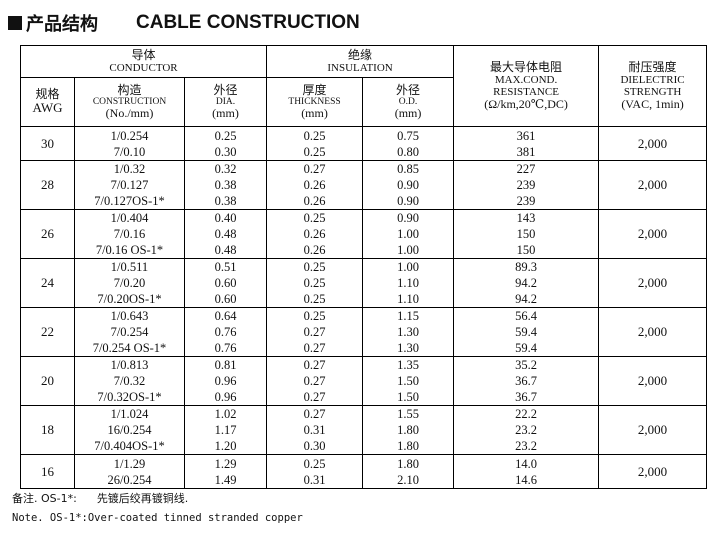  Describe the element at coordinates (129, 446) in the screenshot. I see `construction-value: 7/0.404OS-1*` at that location.